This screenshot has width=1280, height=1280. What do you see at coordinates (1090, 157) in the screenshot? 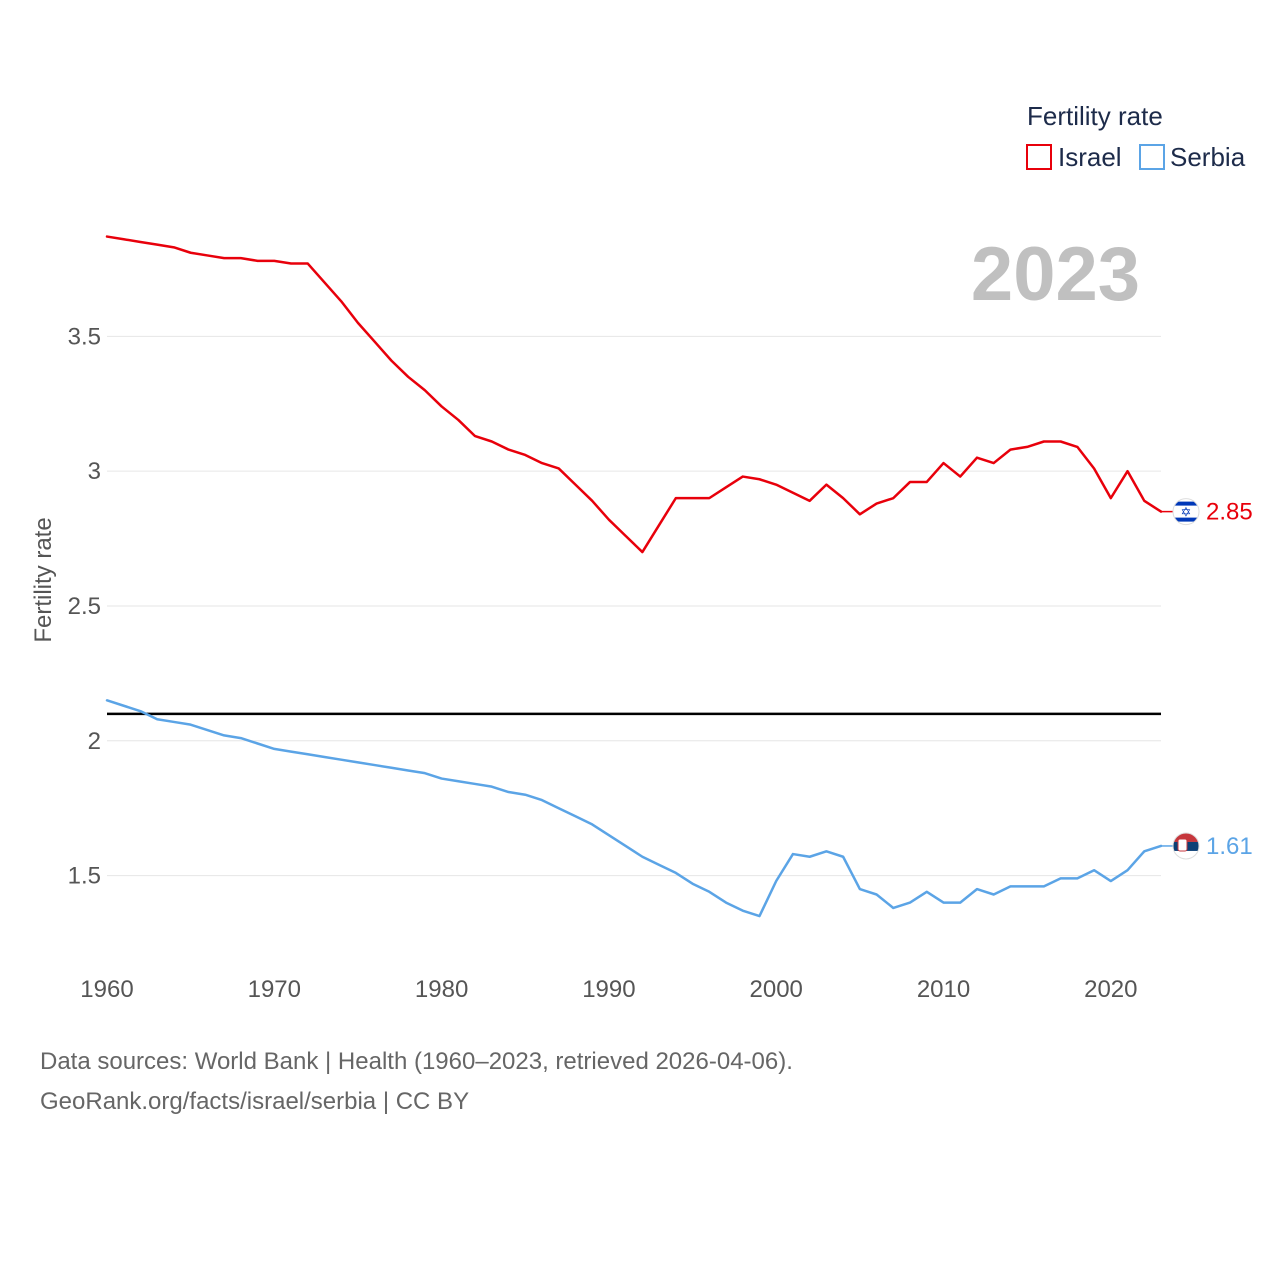
I see `legend-label-israel: Israel` at bounding box center [1090, 157].